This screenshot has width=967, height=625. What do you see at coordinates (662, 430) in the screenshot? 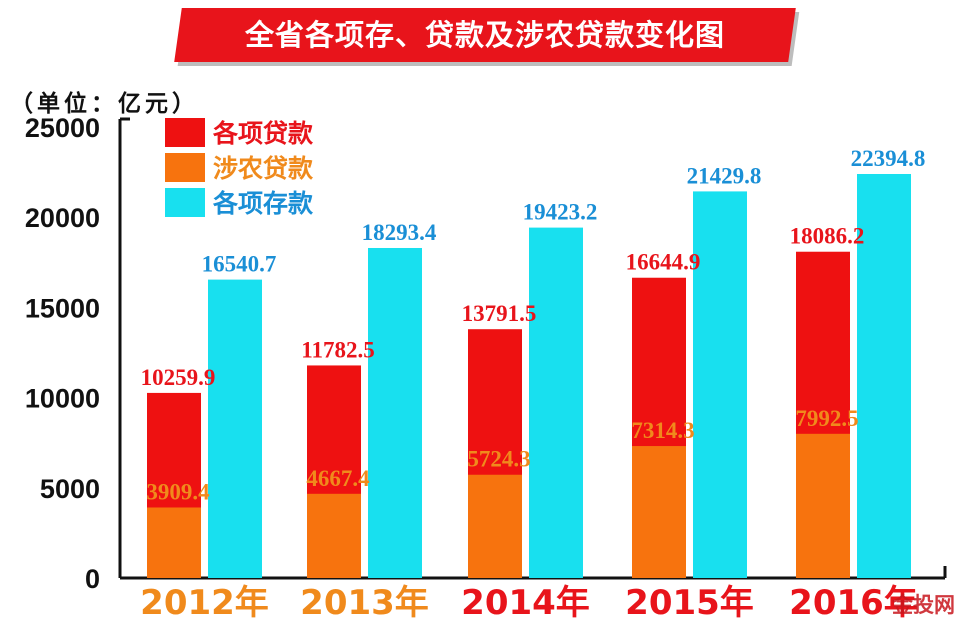
I see `data-label-agri-loans: 7314.3` at bounding box center [662, 430].